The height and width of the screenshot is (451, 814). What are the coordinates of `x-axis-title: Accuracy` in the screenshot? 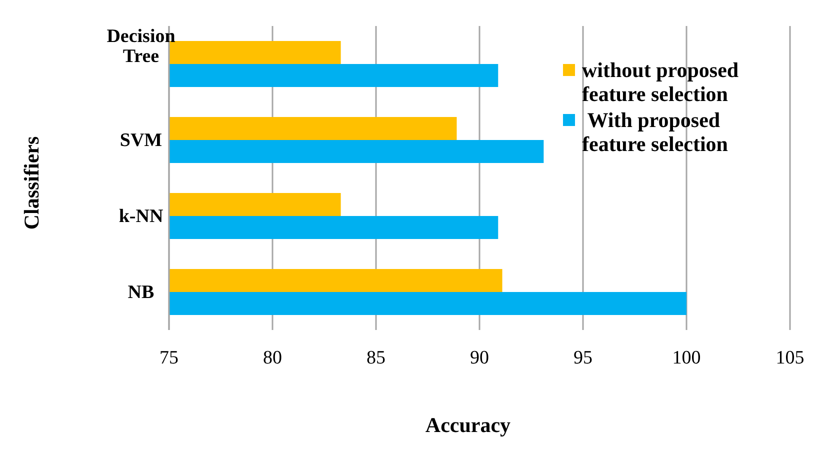 It's located at (468, 425).